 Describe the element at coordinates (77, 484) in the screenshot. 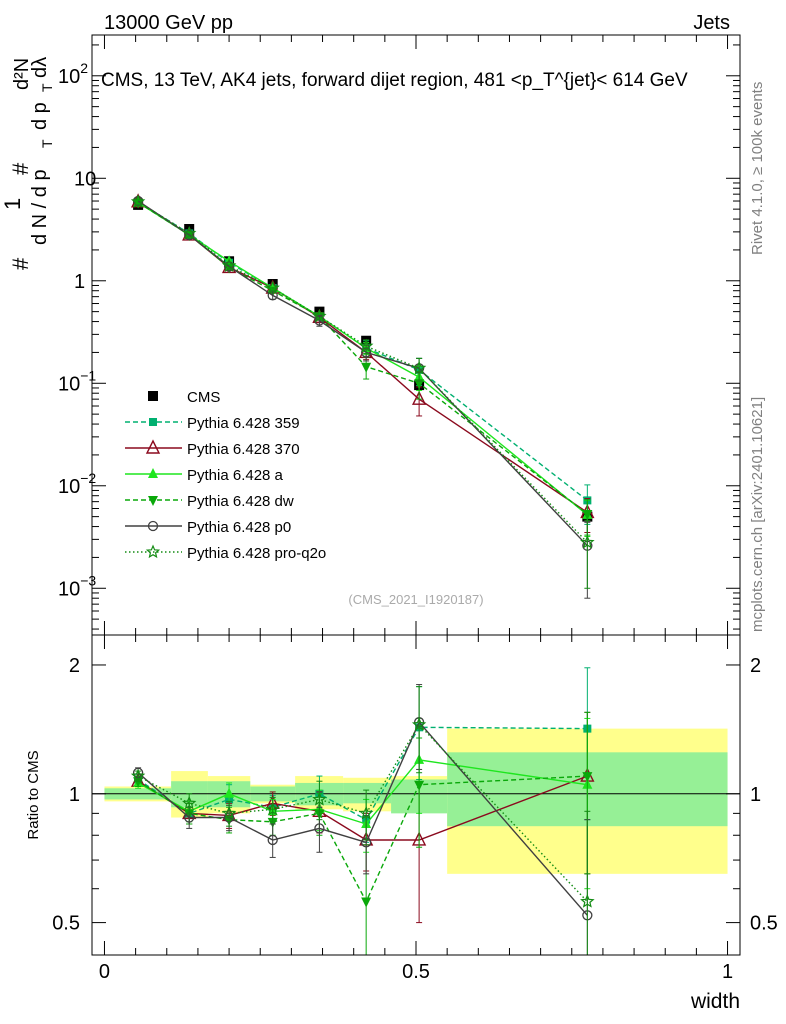

I see `y-tick-label: 10⁻²` at that location.